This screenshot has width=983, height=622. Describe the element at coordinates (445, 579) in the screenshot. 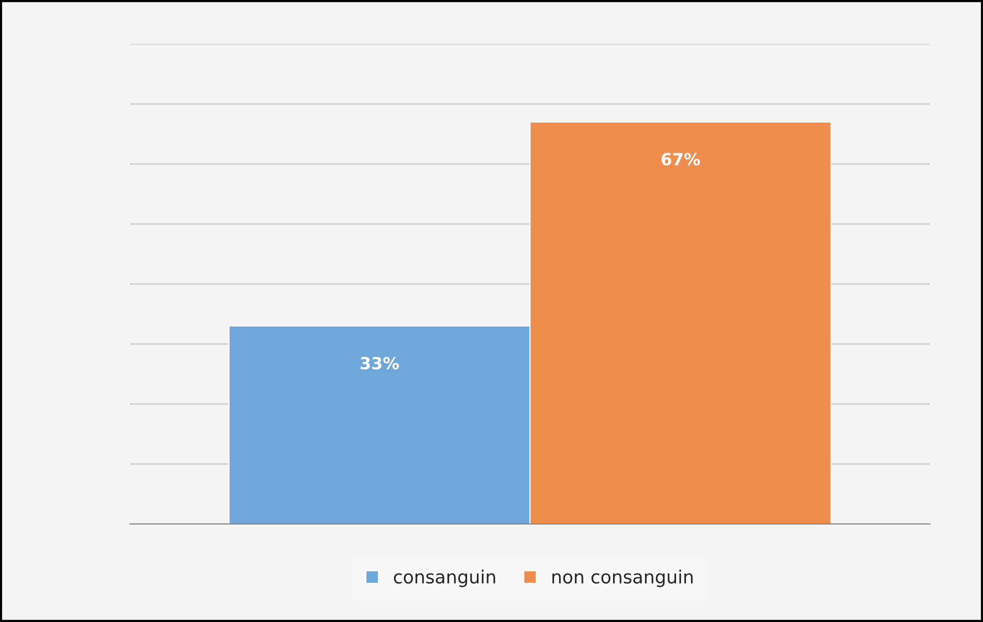

I see `legend-label: consanguin` at that location.